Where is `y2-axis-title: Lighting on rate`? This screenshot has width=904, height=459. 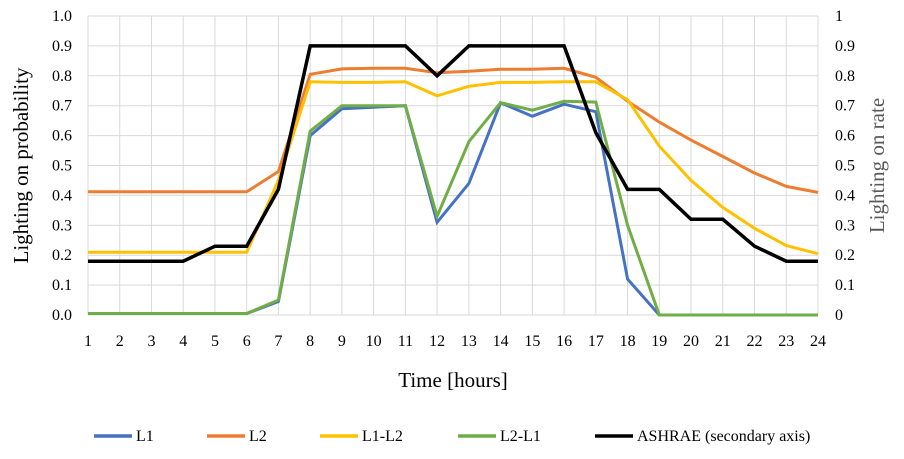 y2-axis-title: Lighting on rate is located at coordinates (877, 165).